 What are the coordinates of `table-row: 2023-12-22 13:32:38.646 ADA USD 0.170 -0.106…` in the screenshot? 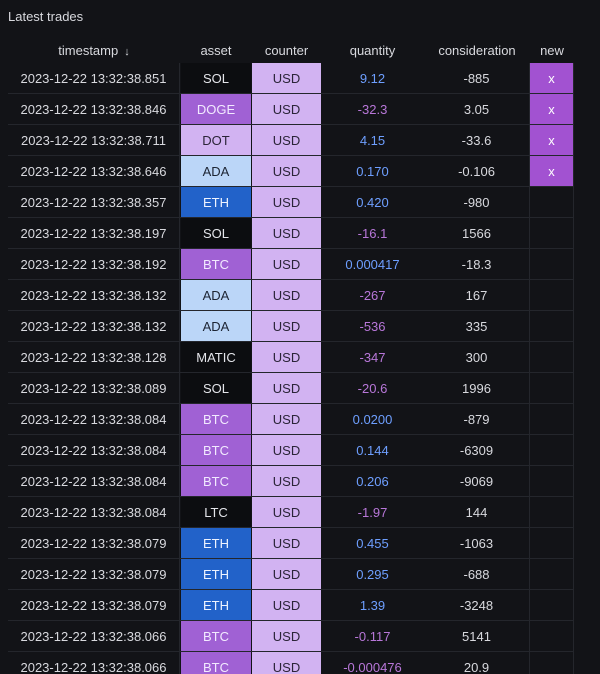 It's located at (291, 171).